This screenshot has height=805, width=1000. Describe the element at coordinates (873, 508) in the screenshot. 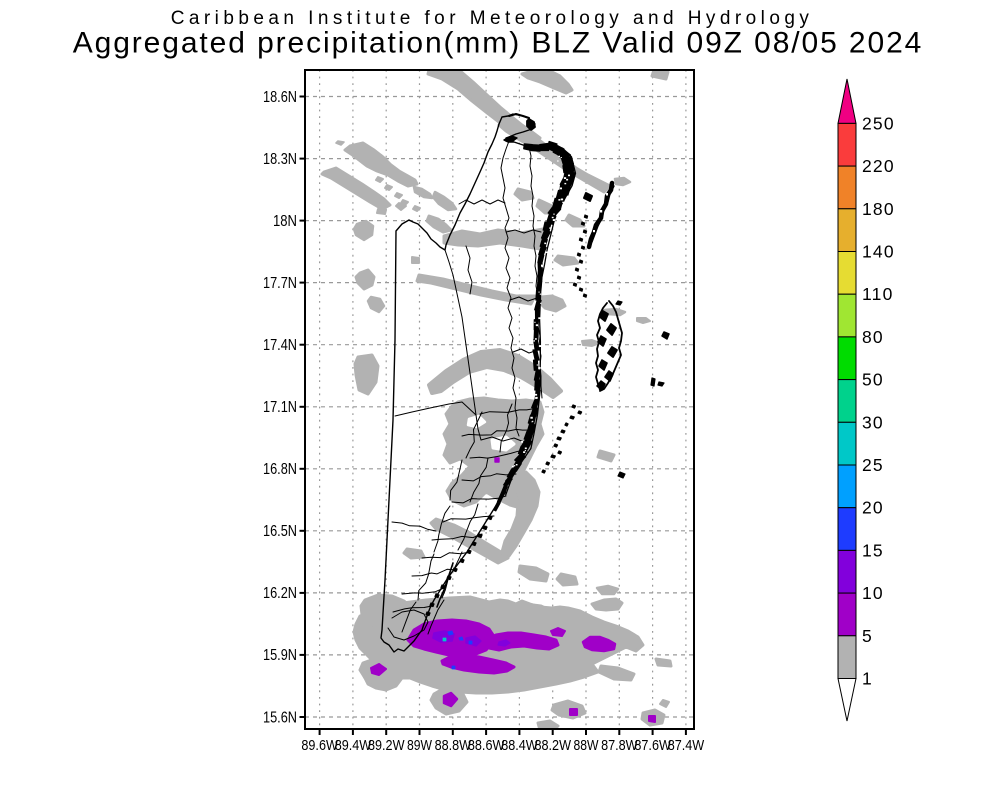

I see `svg-text: 20` at that location.